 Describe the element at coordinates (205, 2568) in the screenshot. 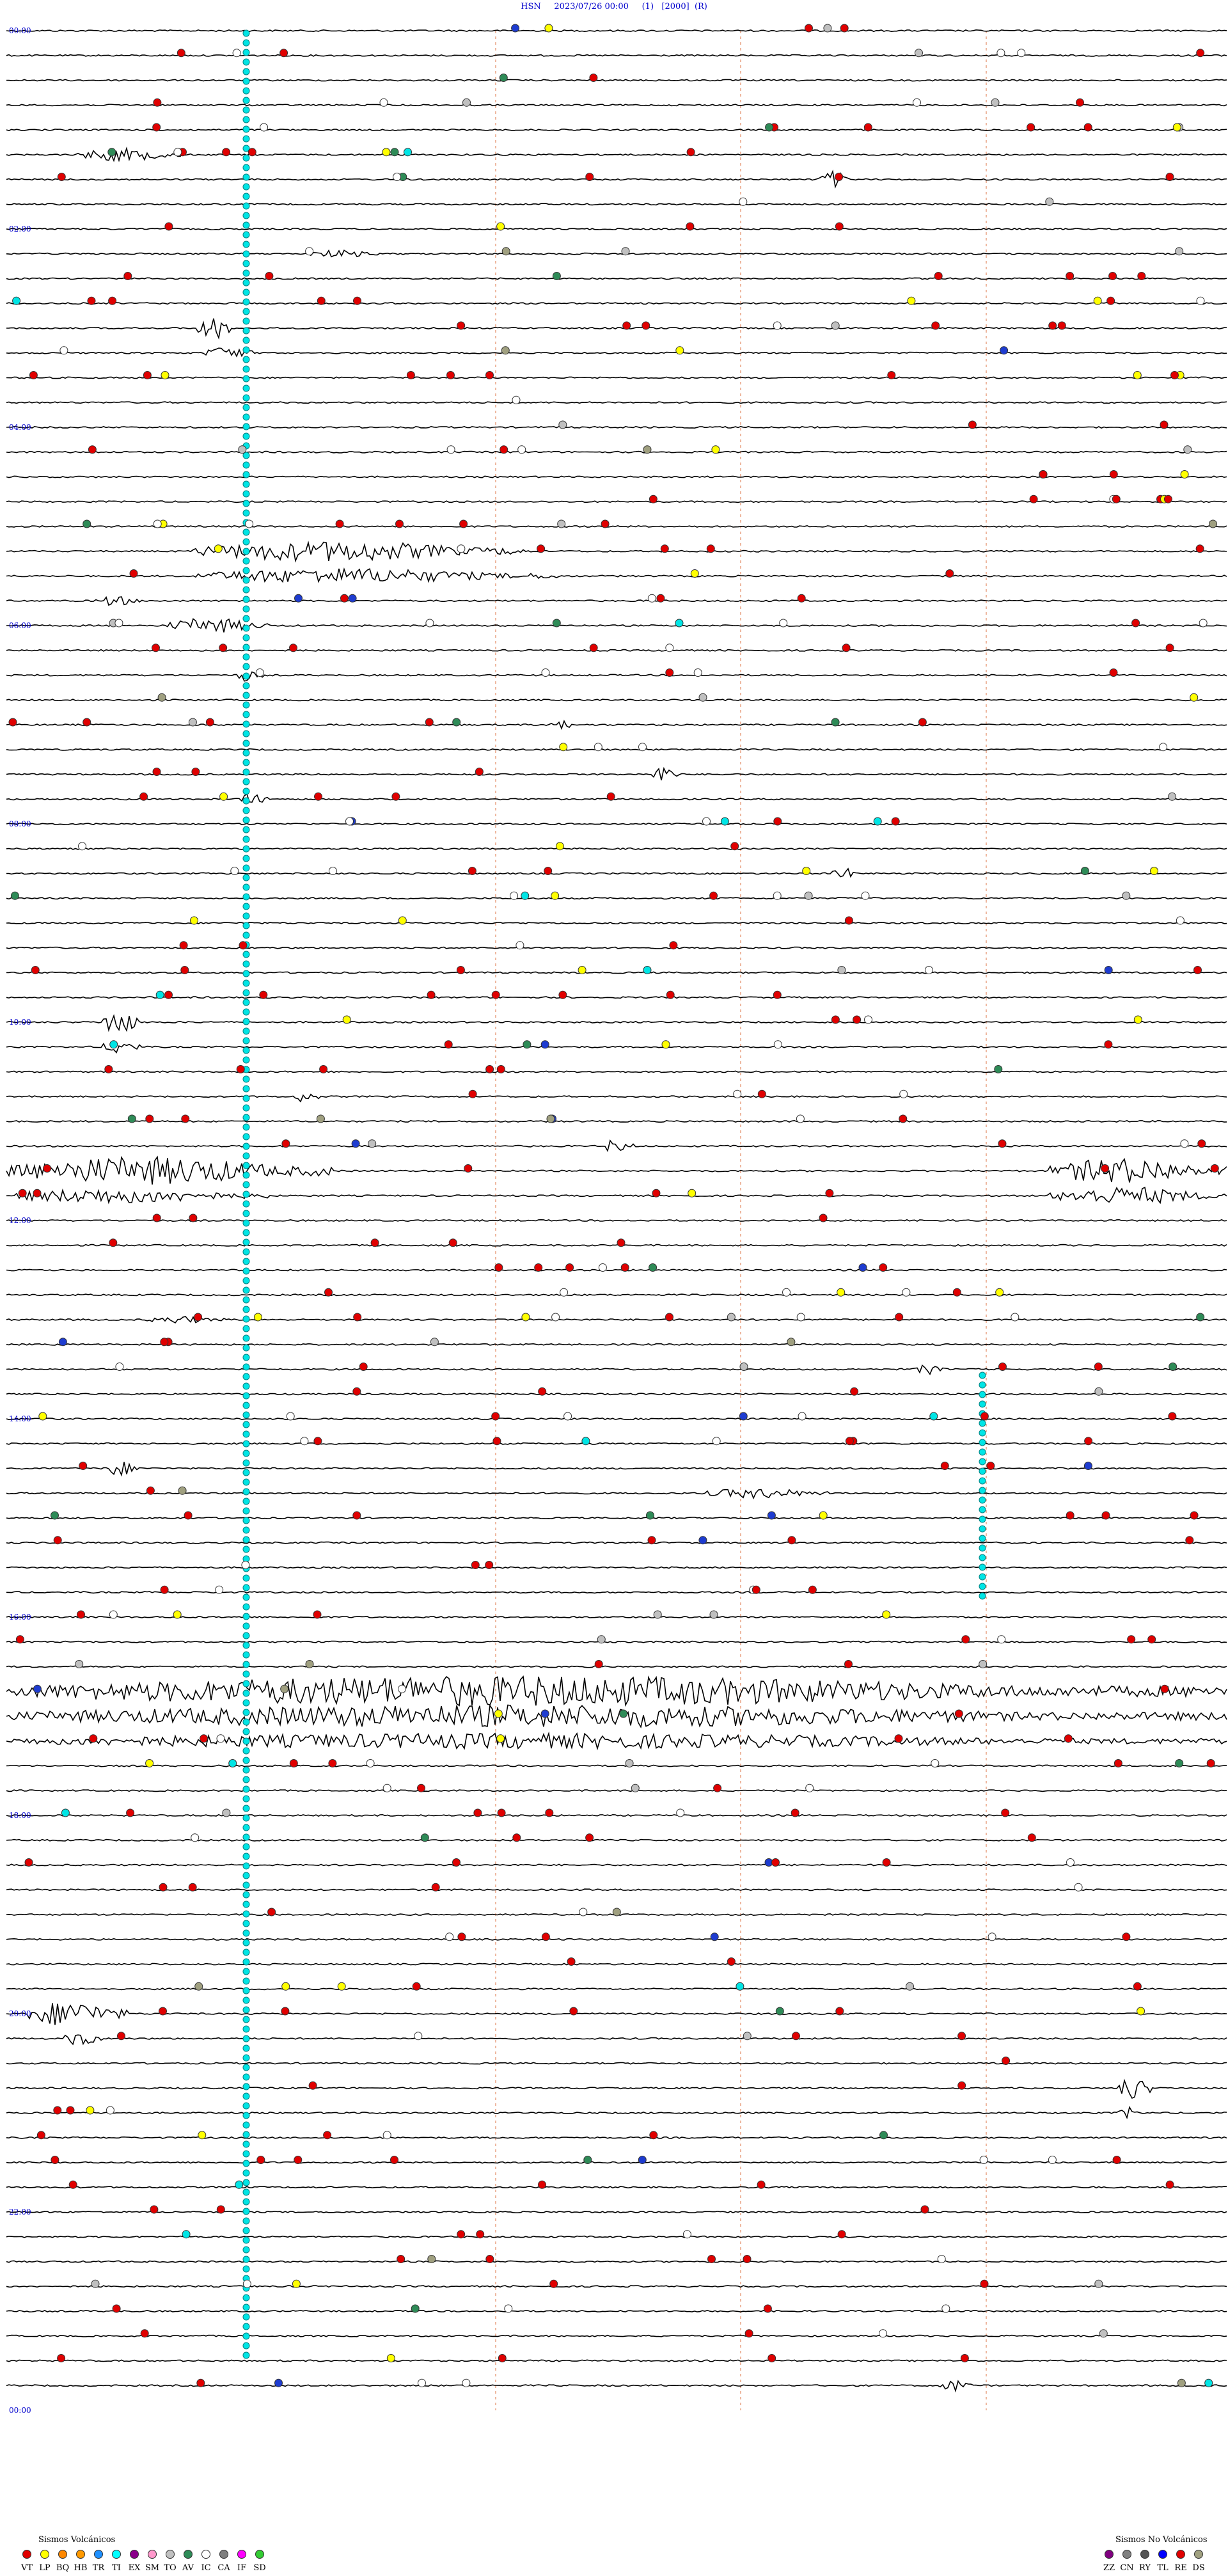

I see `legend-code-ic: IC` at that location.